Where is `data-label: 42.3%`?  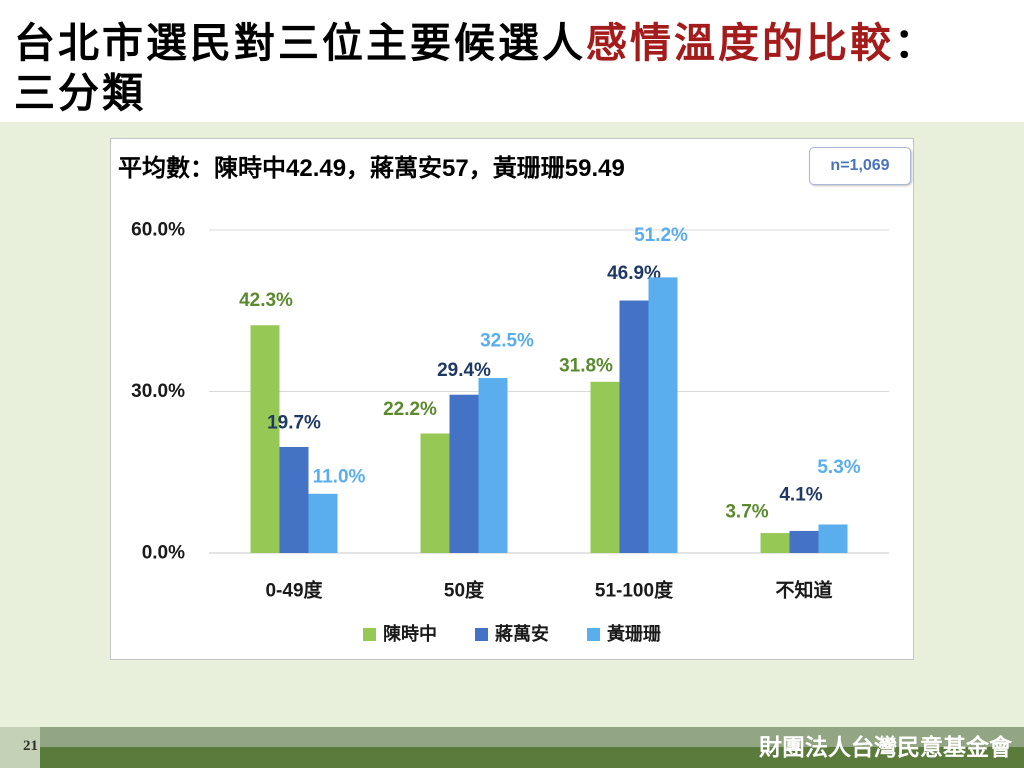 data-label: 42.3% is located at coordinates (266, 300).